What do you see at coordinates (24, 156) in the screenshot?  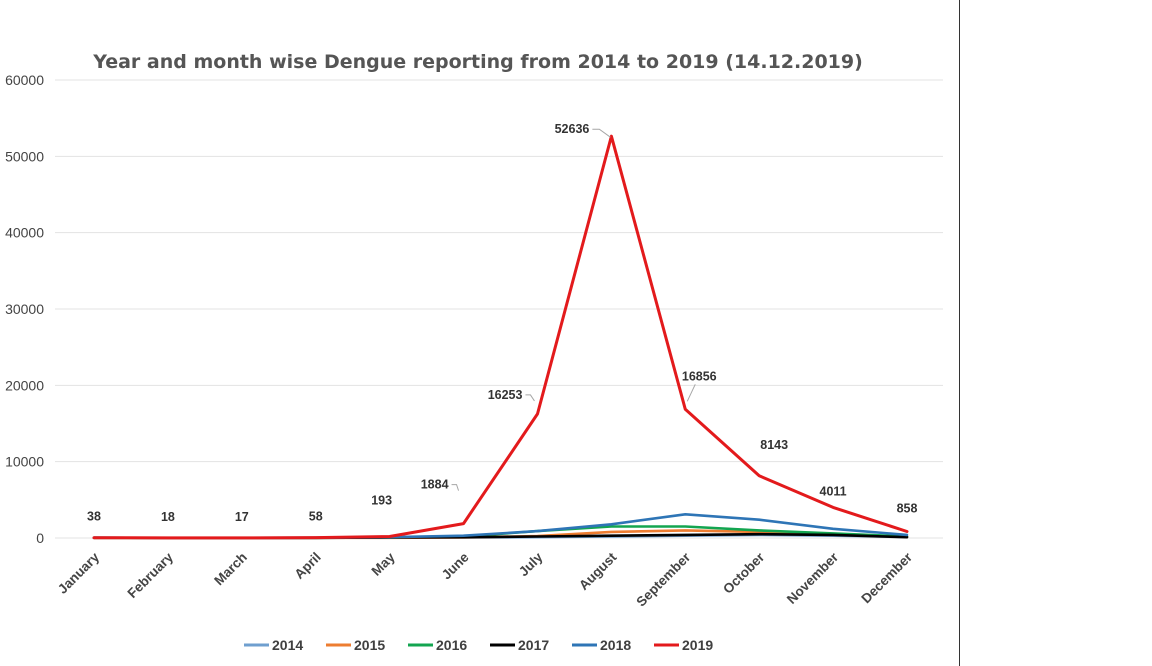 I see `y-tick-label: 50000` at bounding box center [24, 156].